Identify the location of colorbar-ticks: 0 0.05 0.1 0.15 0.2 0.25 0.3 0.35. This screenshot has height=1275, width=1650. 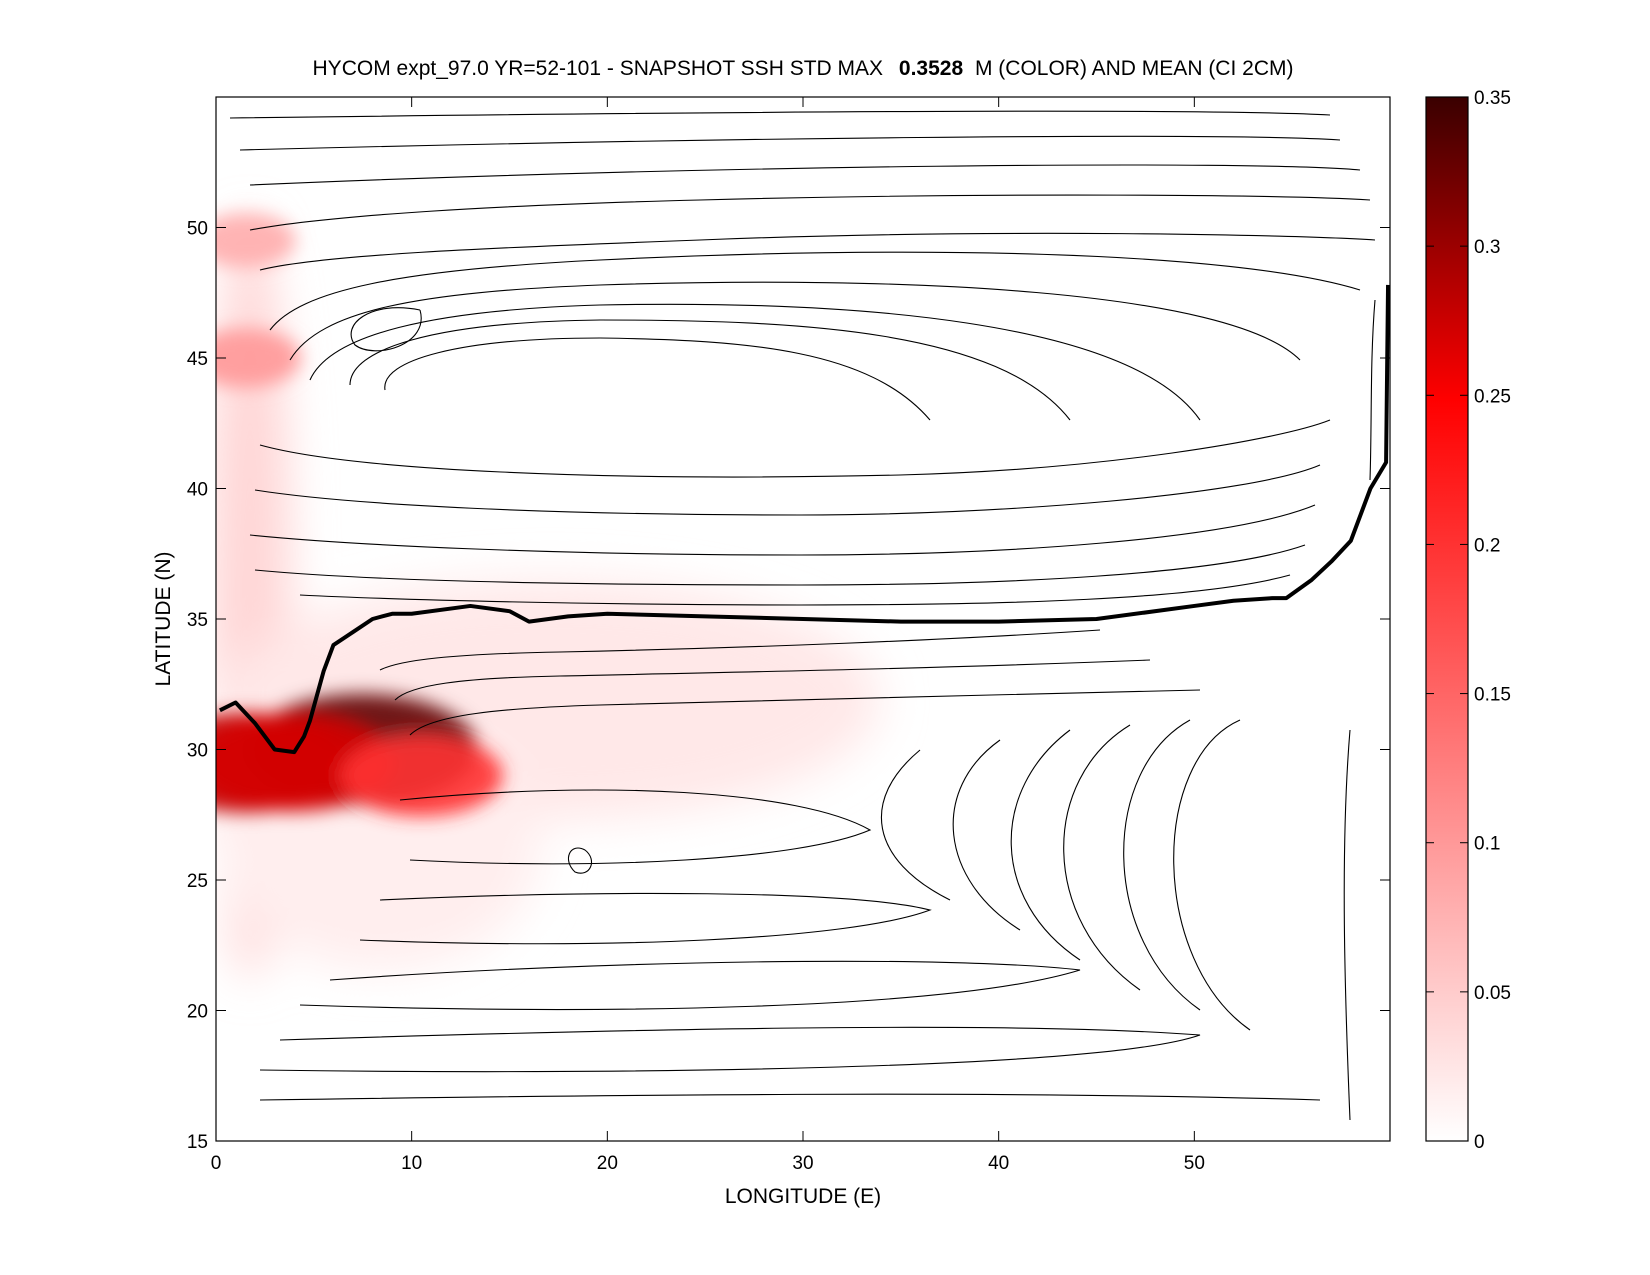
(1468, 620).